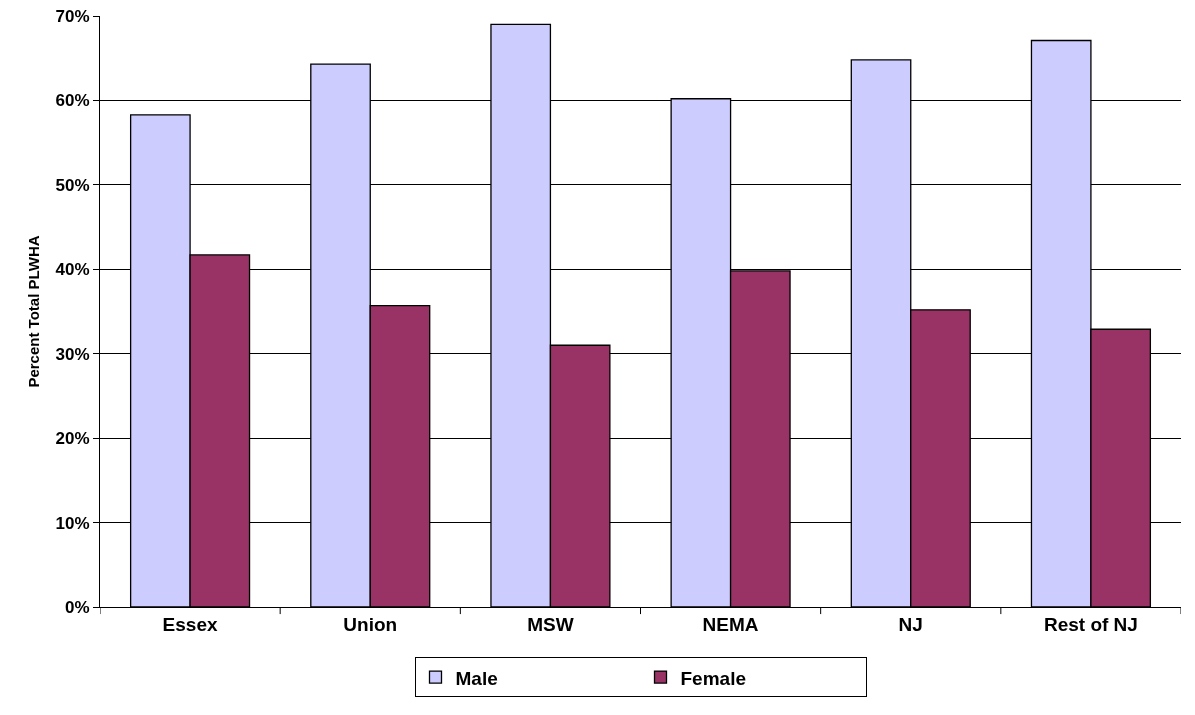 The image size is (1195, 715). I want to click on y-tick-label: 60%, so click(72, 101).